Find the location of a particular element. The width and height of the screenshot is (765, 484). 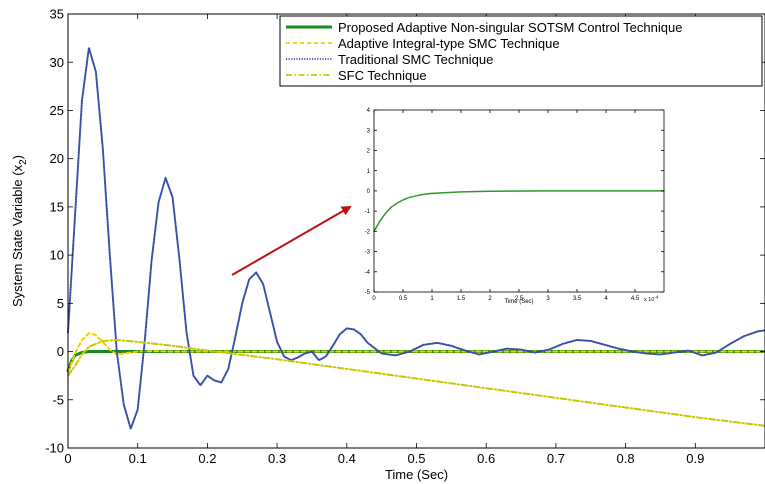

y-tick-label: 5 is located at coordinates (60, 303).